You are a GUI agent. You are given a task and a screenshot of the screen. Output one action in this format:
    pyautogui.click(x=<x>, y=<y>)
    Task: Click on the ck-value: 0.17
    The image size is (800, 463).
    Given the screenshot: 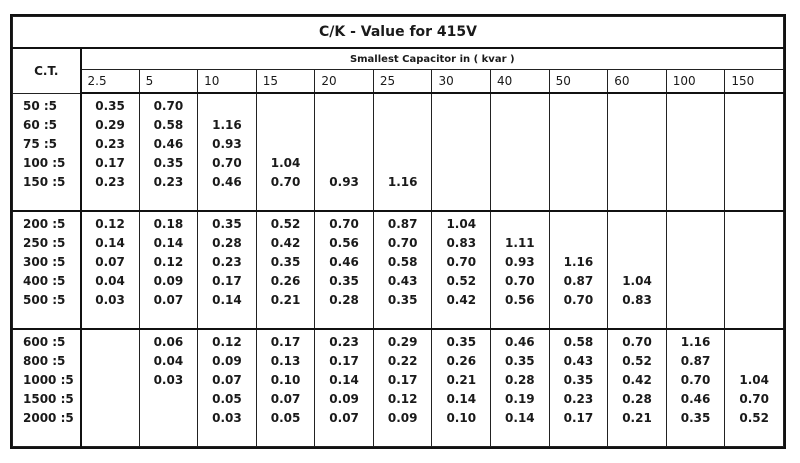 What is the action you would take?
    pyautogui.click(x=578, y=418)
    